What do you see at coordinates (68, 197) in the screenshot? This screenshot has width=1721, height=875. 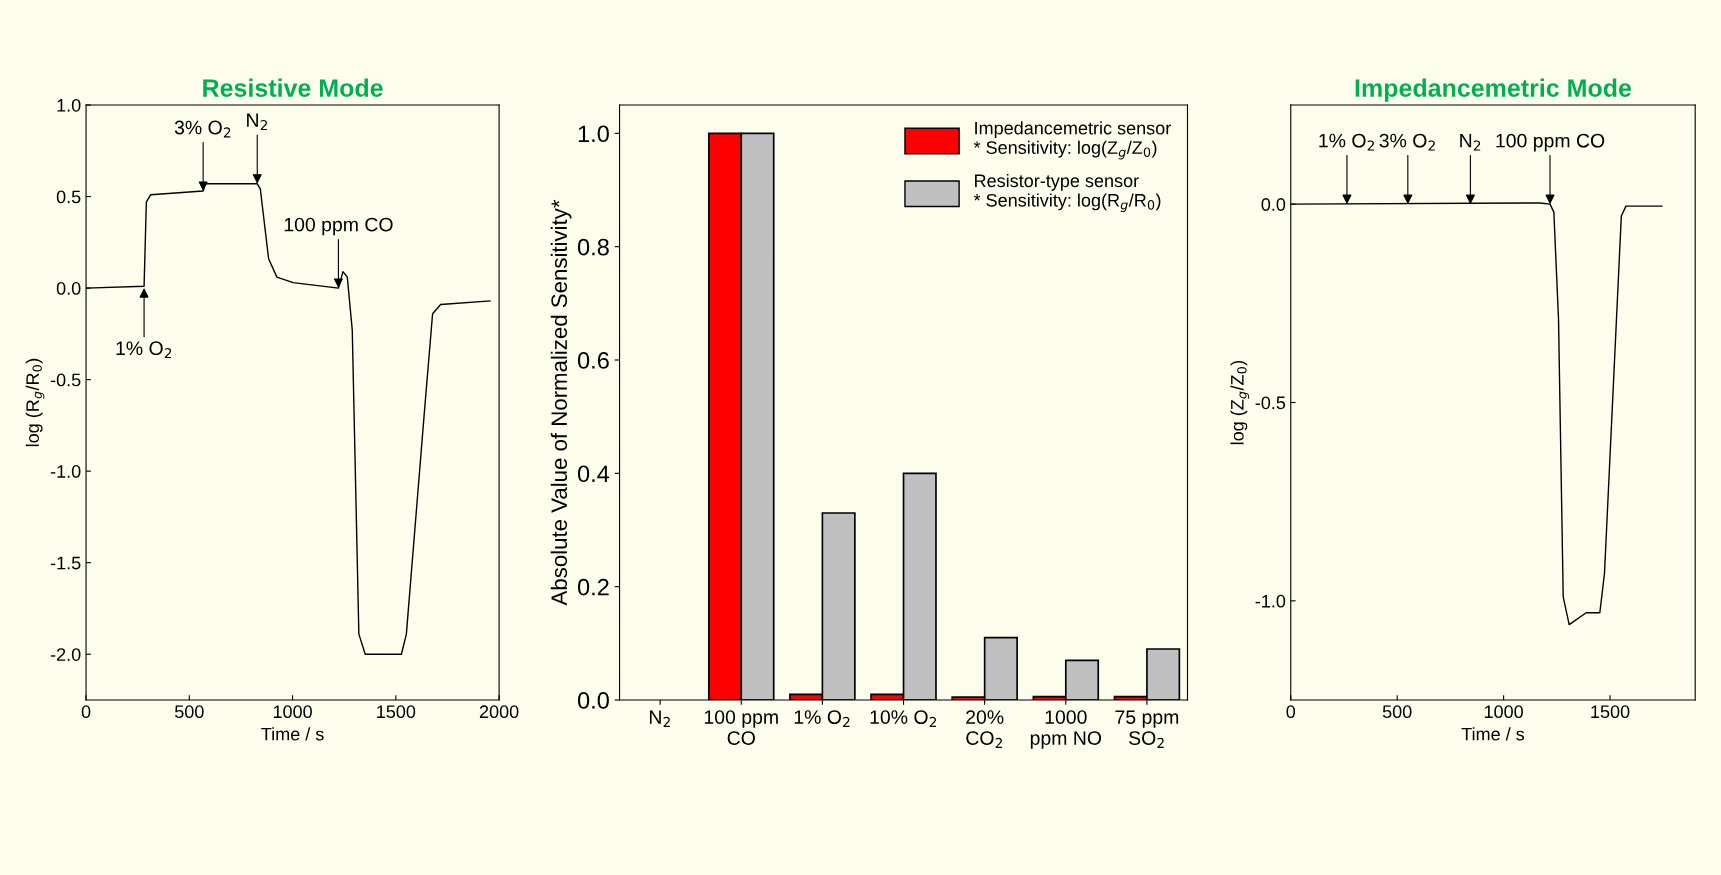 I see `y-tick-label: 0.5` at bounding box center [68, 197].